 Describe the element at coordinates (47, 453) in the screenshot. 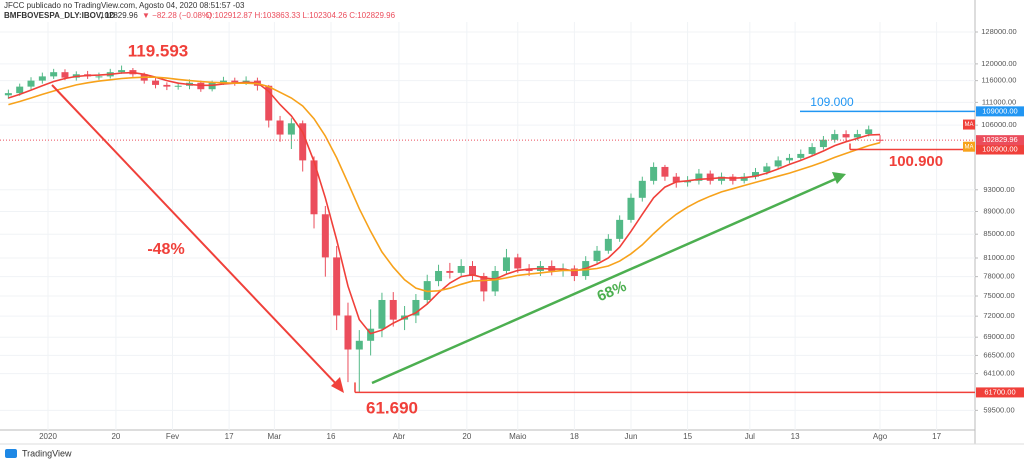

I see `footer: TradingView` at that location.